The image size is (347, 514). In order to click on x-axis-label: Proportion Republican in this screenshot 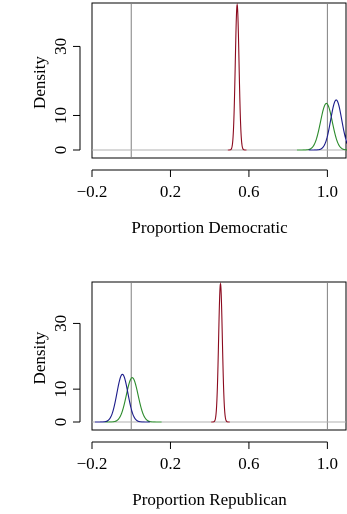, I will do `click(209, 499)`.